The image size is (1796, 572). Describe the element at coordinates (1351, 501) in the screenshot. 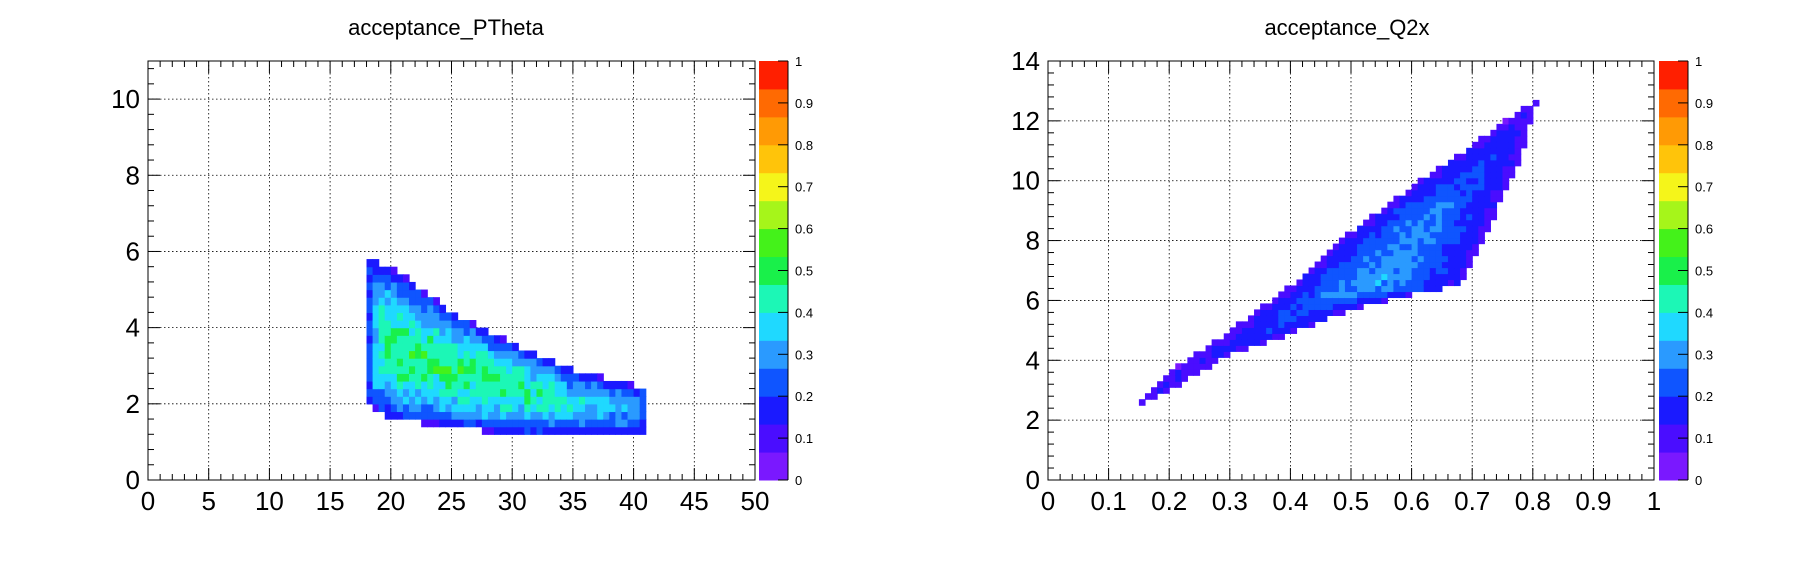

I see `x-tick-label: 0.5` at that location.